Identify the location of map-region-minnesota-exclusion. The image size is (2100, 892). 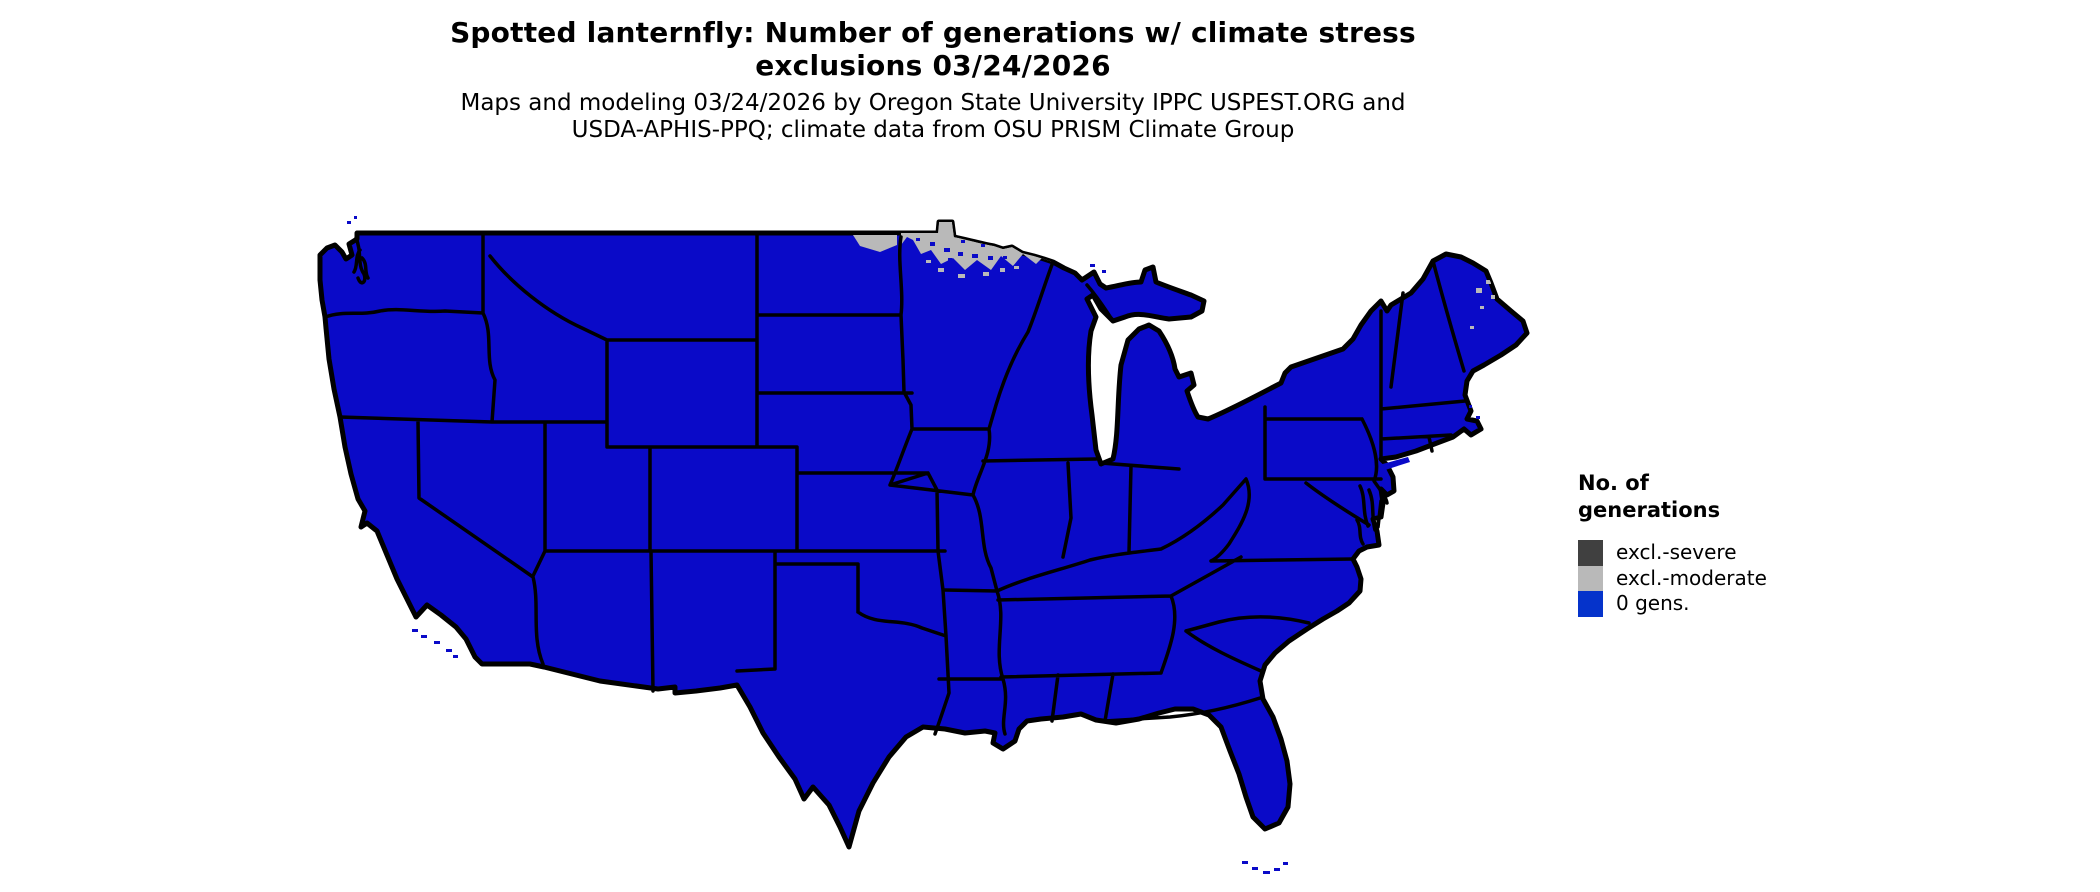
(1174, 275).